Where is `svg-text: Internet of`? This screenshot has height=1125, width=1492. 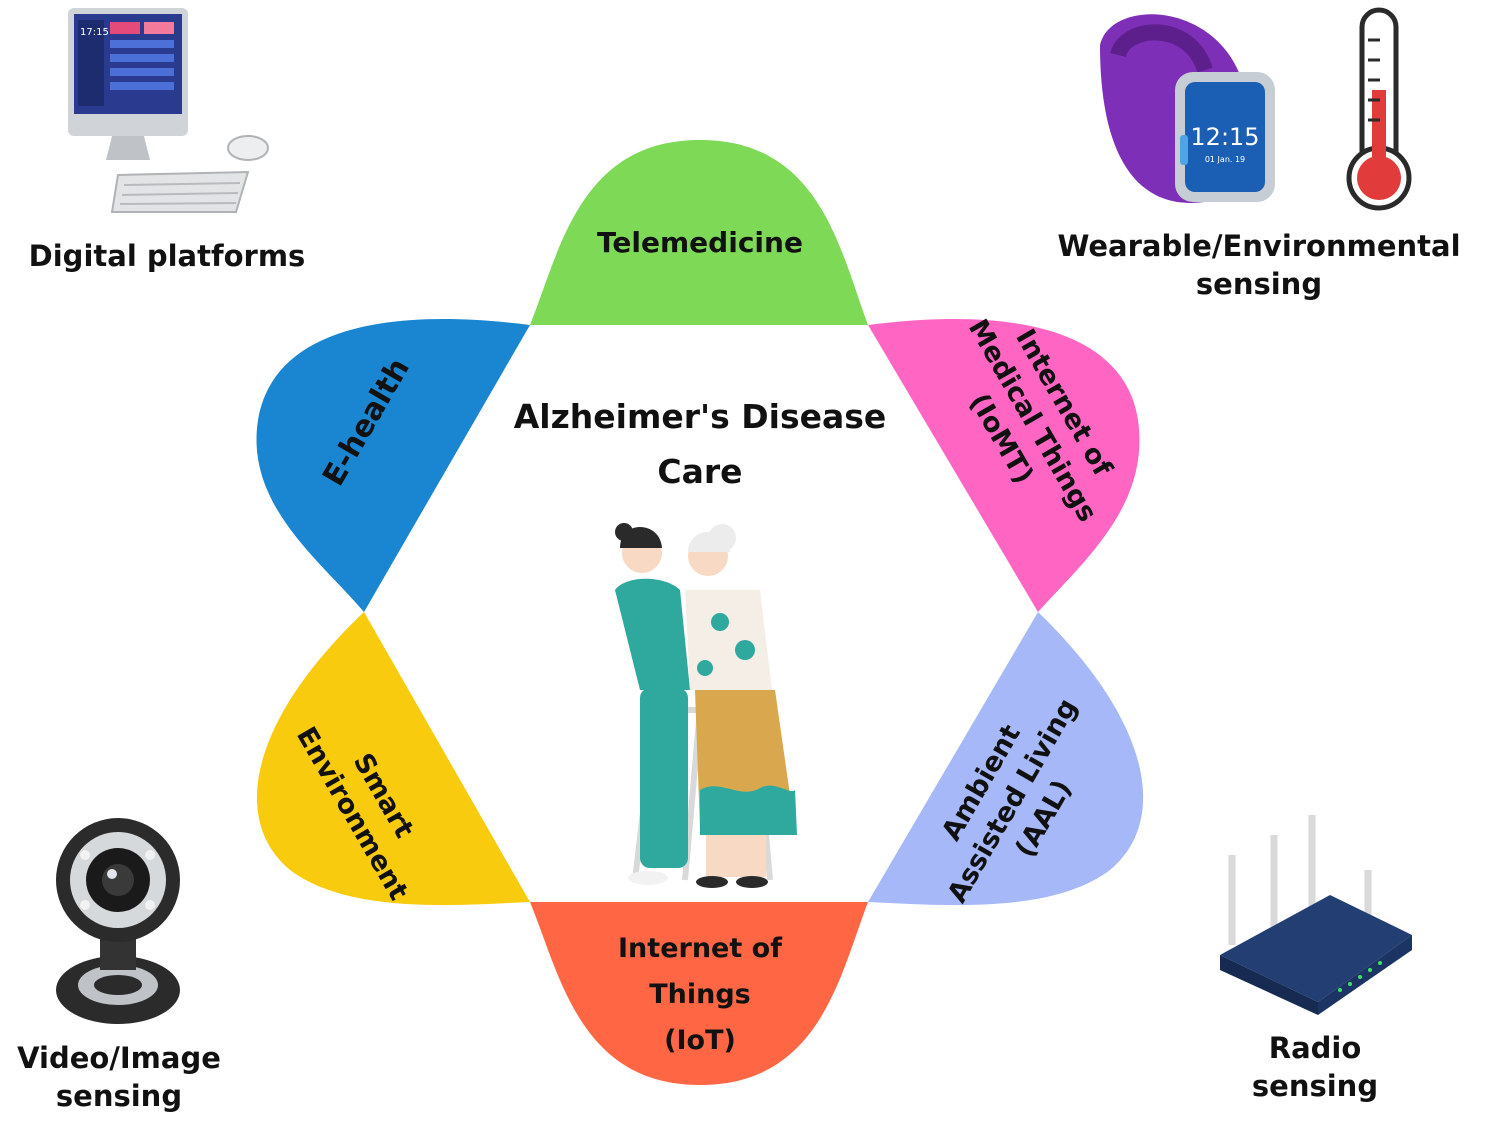 svg-text: Internet of is located at coordinates (700, 948).